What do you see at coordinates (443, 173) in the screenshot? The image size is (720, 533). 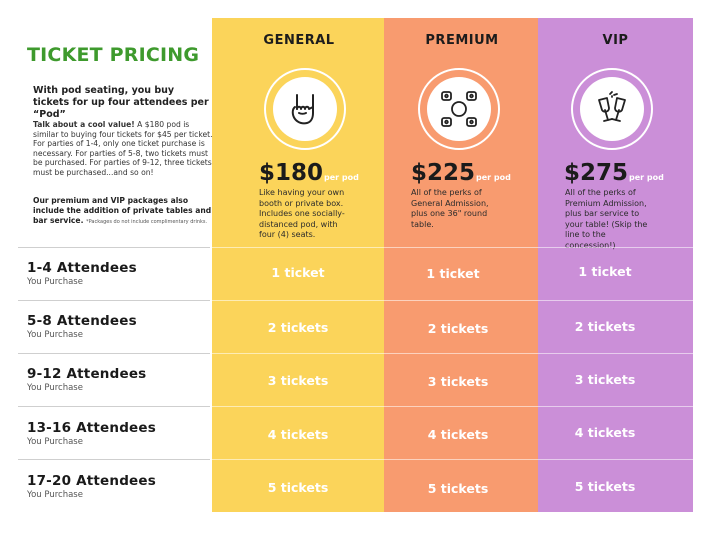 I see `price-value: $225` at bounding box center [443, 173].